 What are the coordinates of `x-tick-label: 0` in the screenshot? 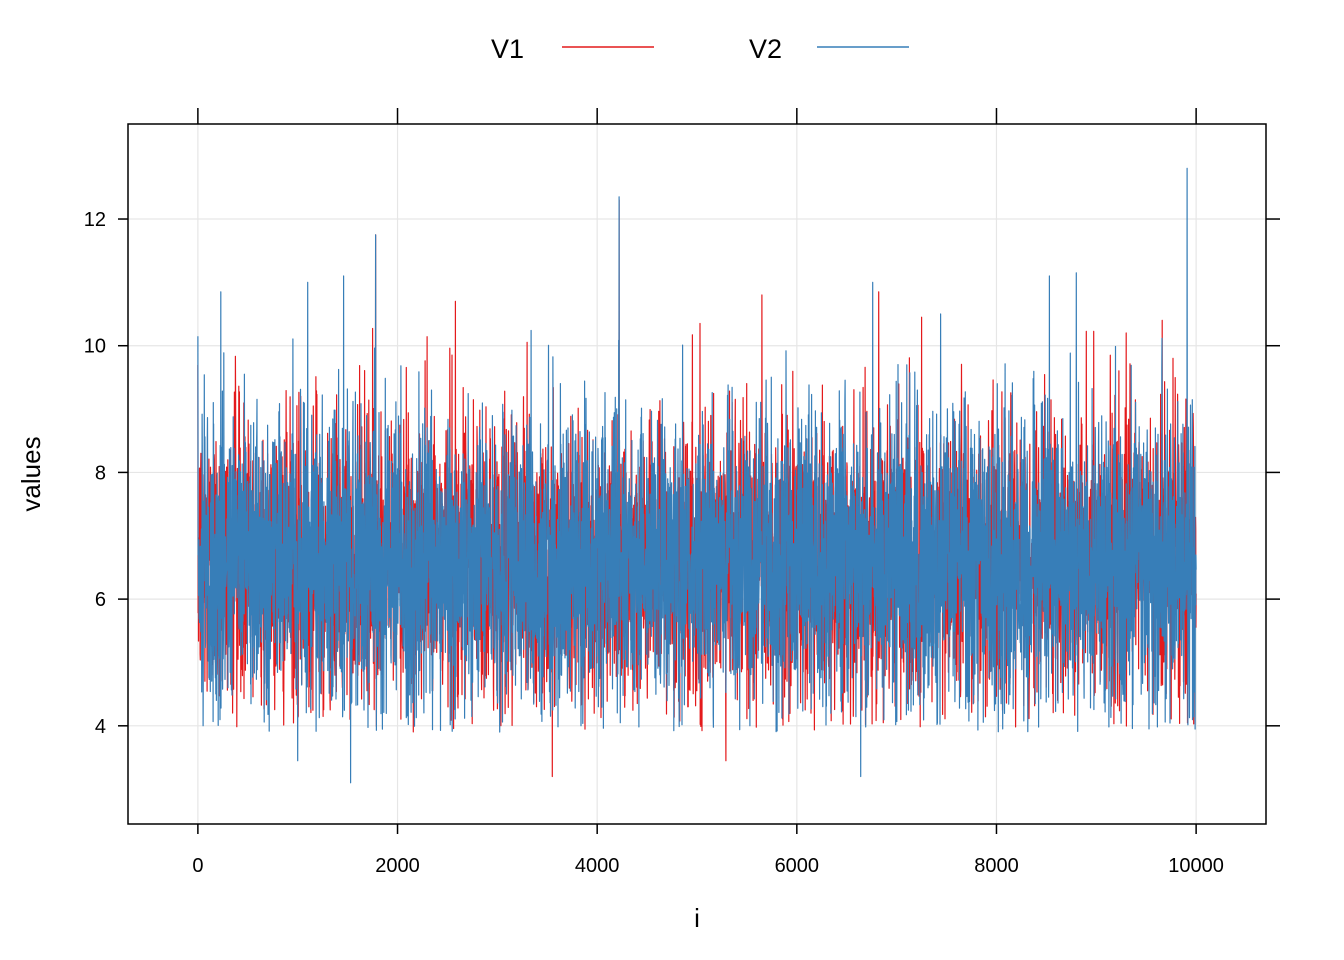 It's located at (197, 866).